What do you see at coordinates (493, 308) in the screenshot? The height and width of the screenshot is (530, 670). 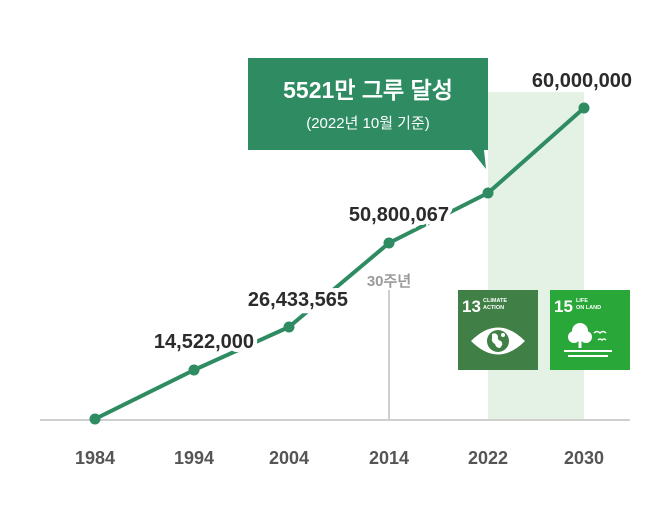 I see `sdg-13-label-2: ACTION` at bounding box center [493, 308].